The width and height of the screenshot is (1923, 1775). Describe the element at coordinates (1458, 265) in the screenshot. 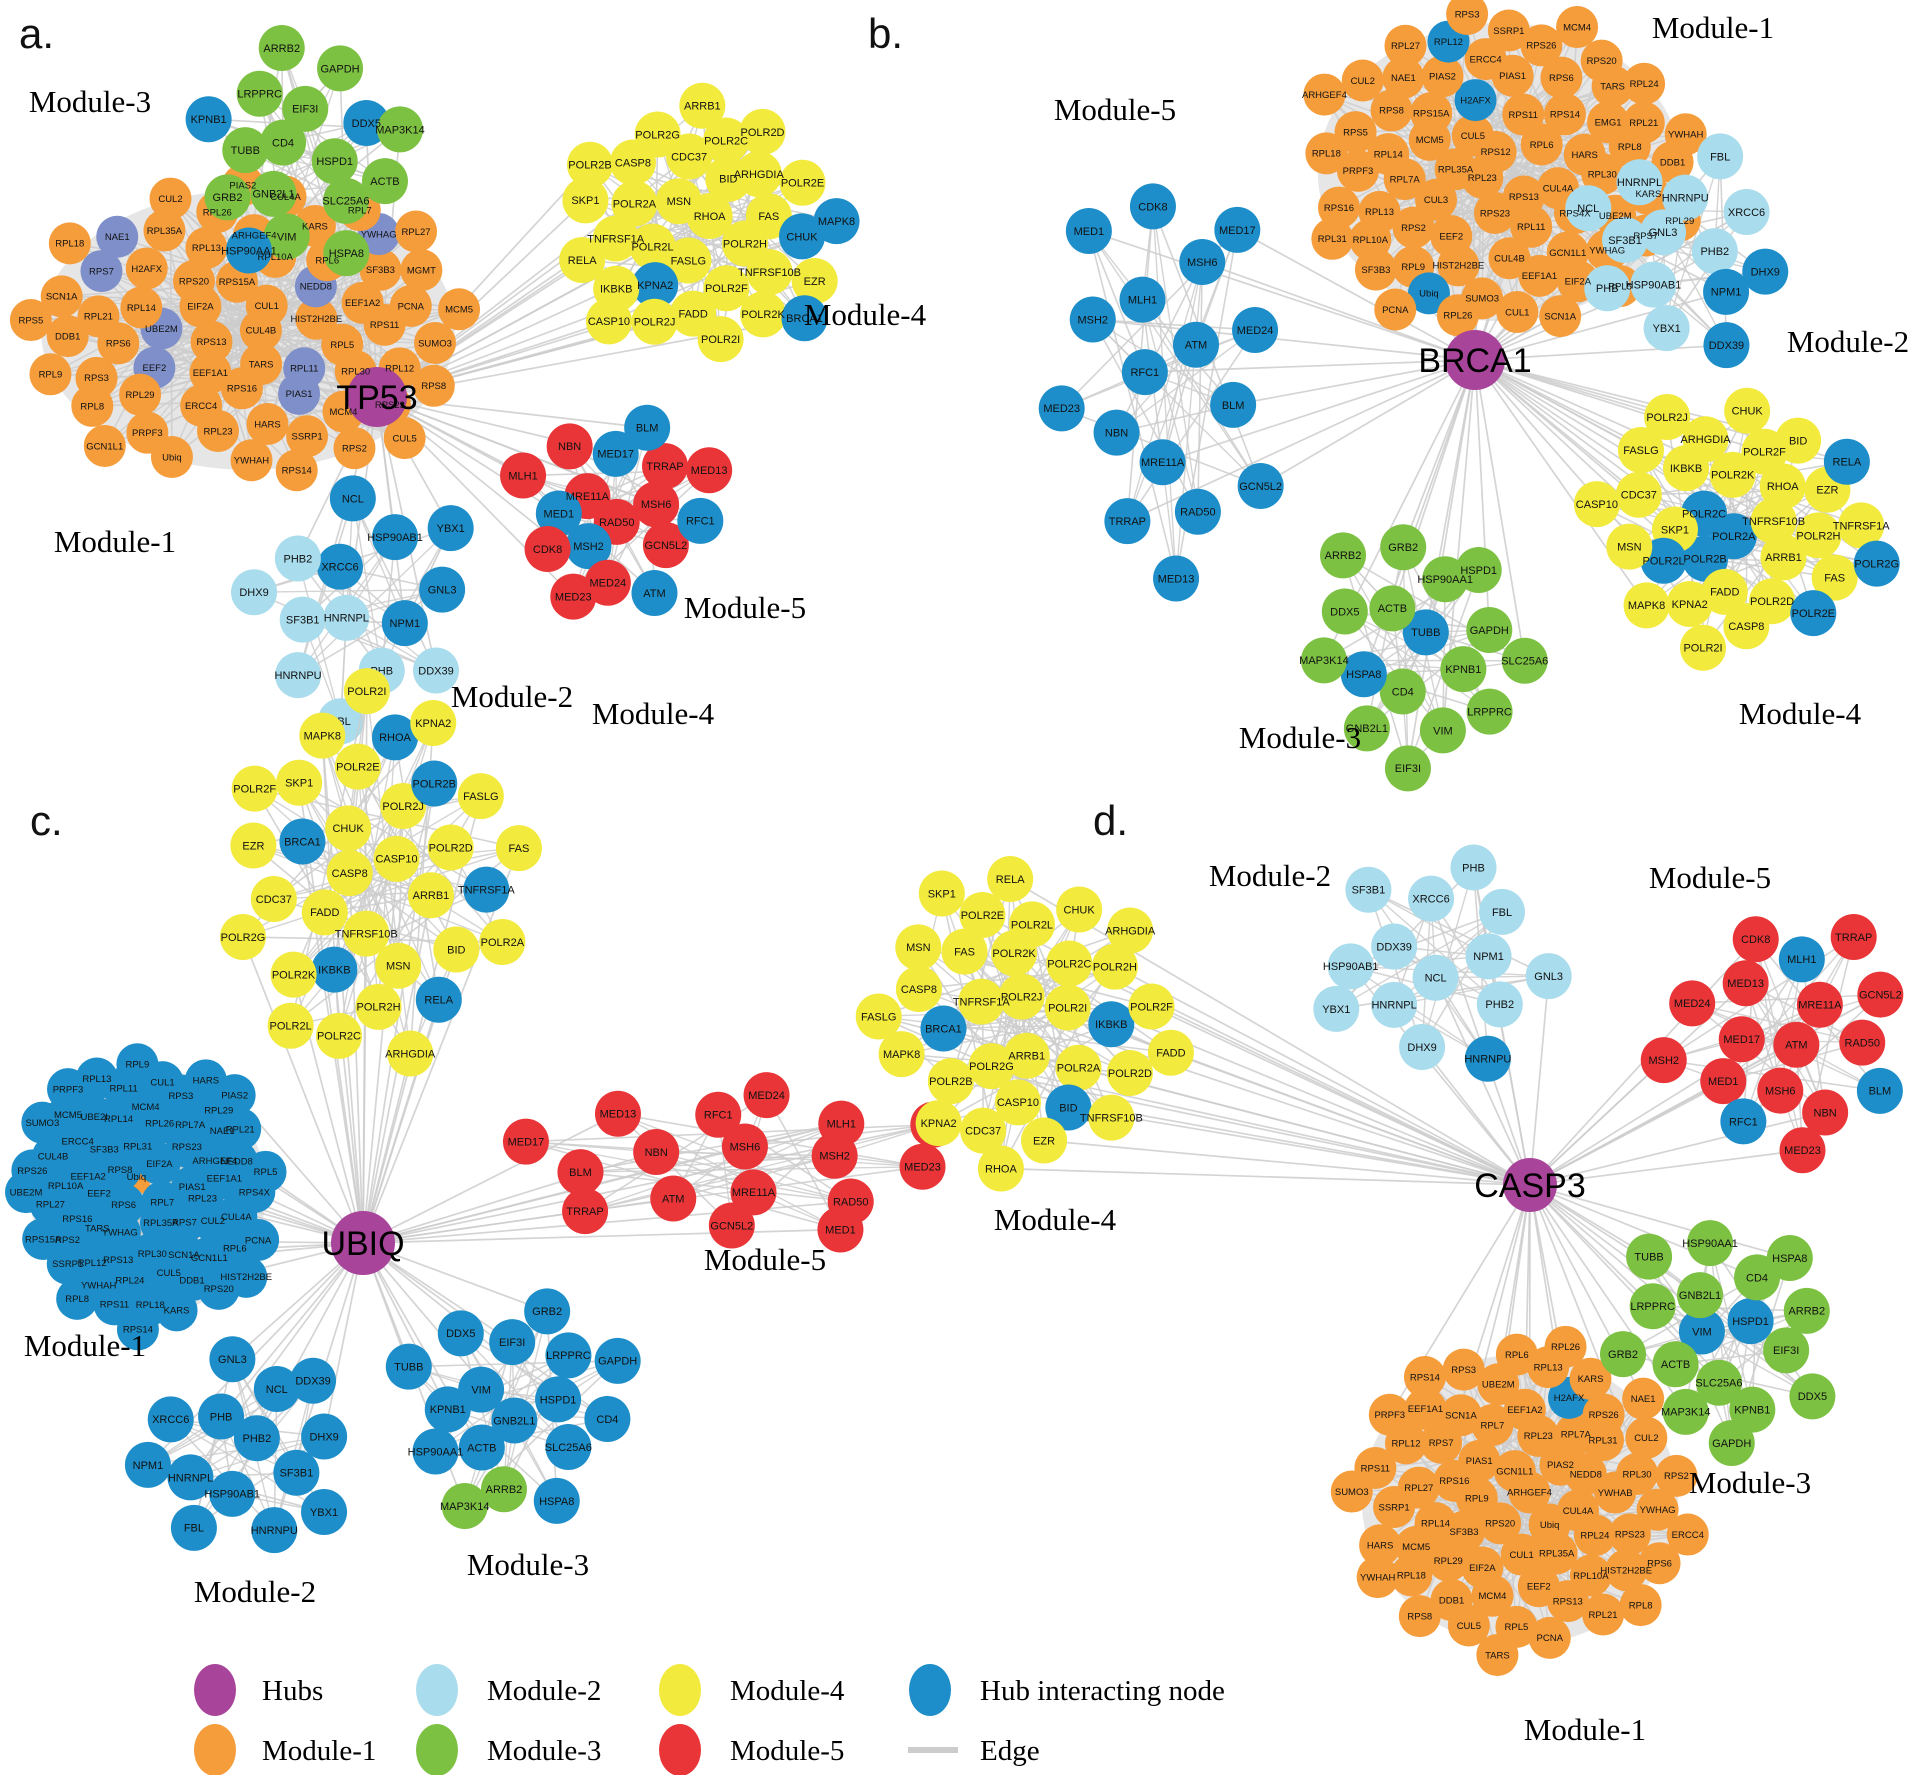

I see `node-HIST2H2BE` at that location.